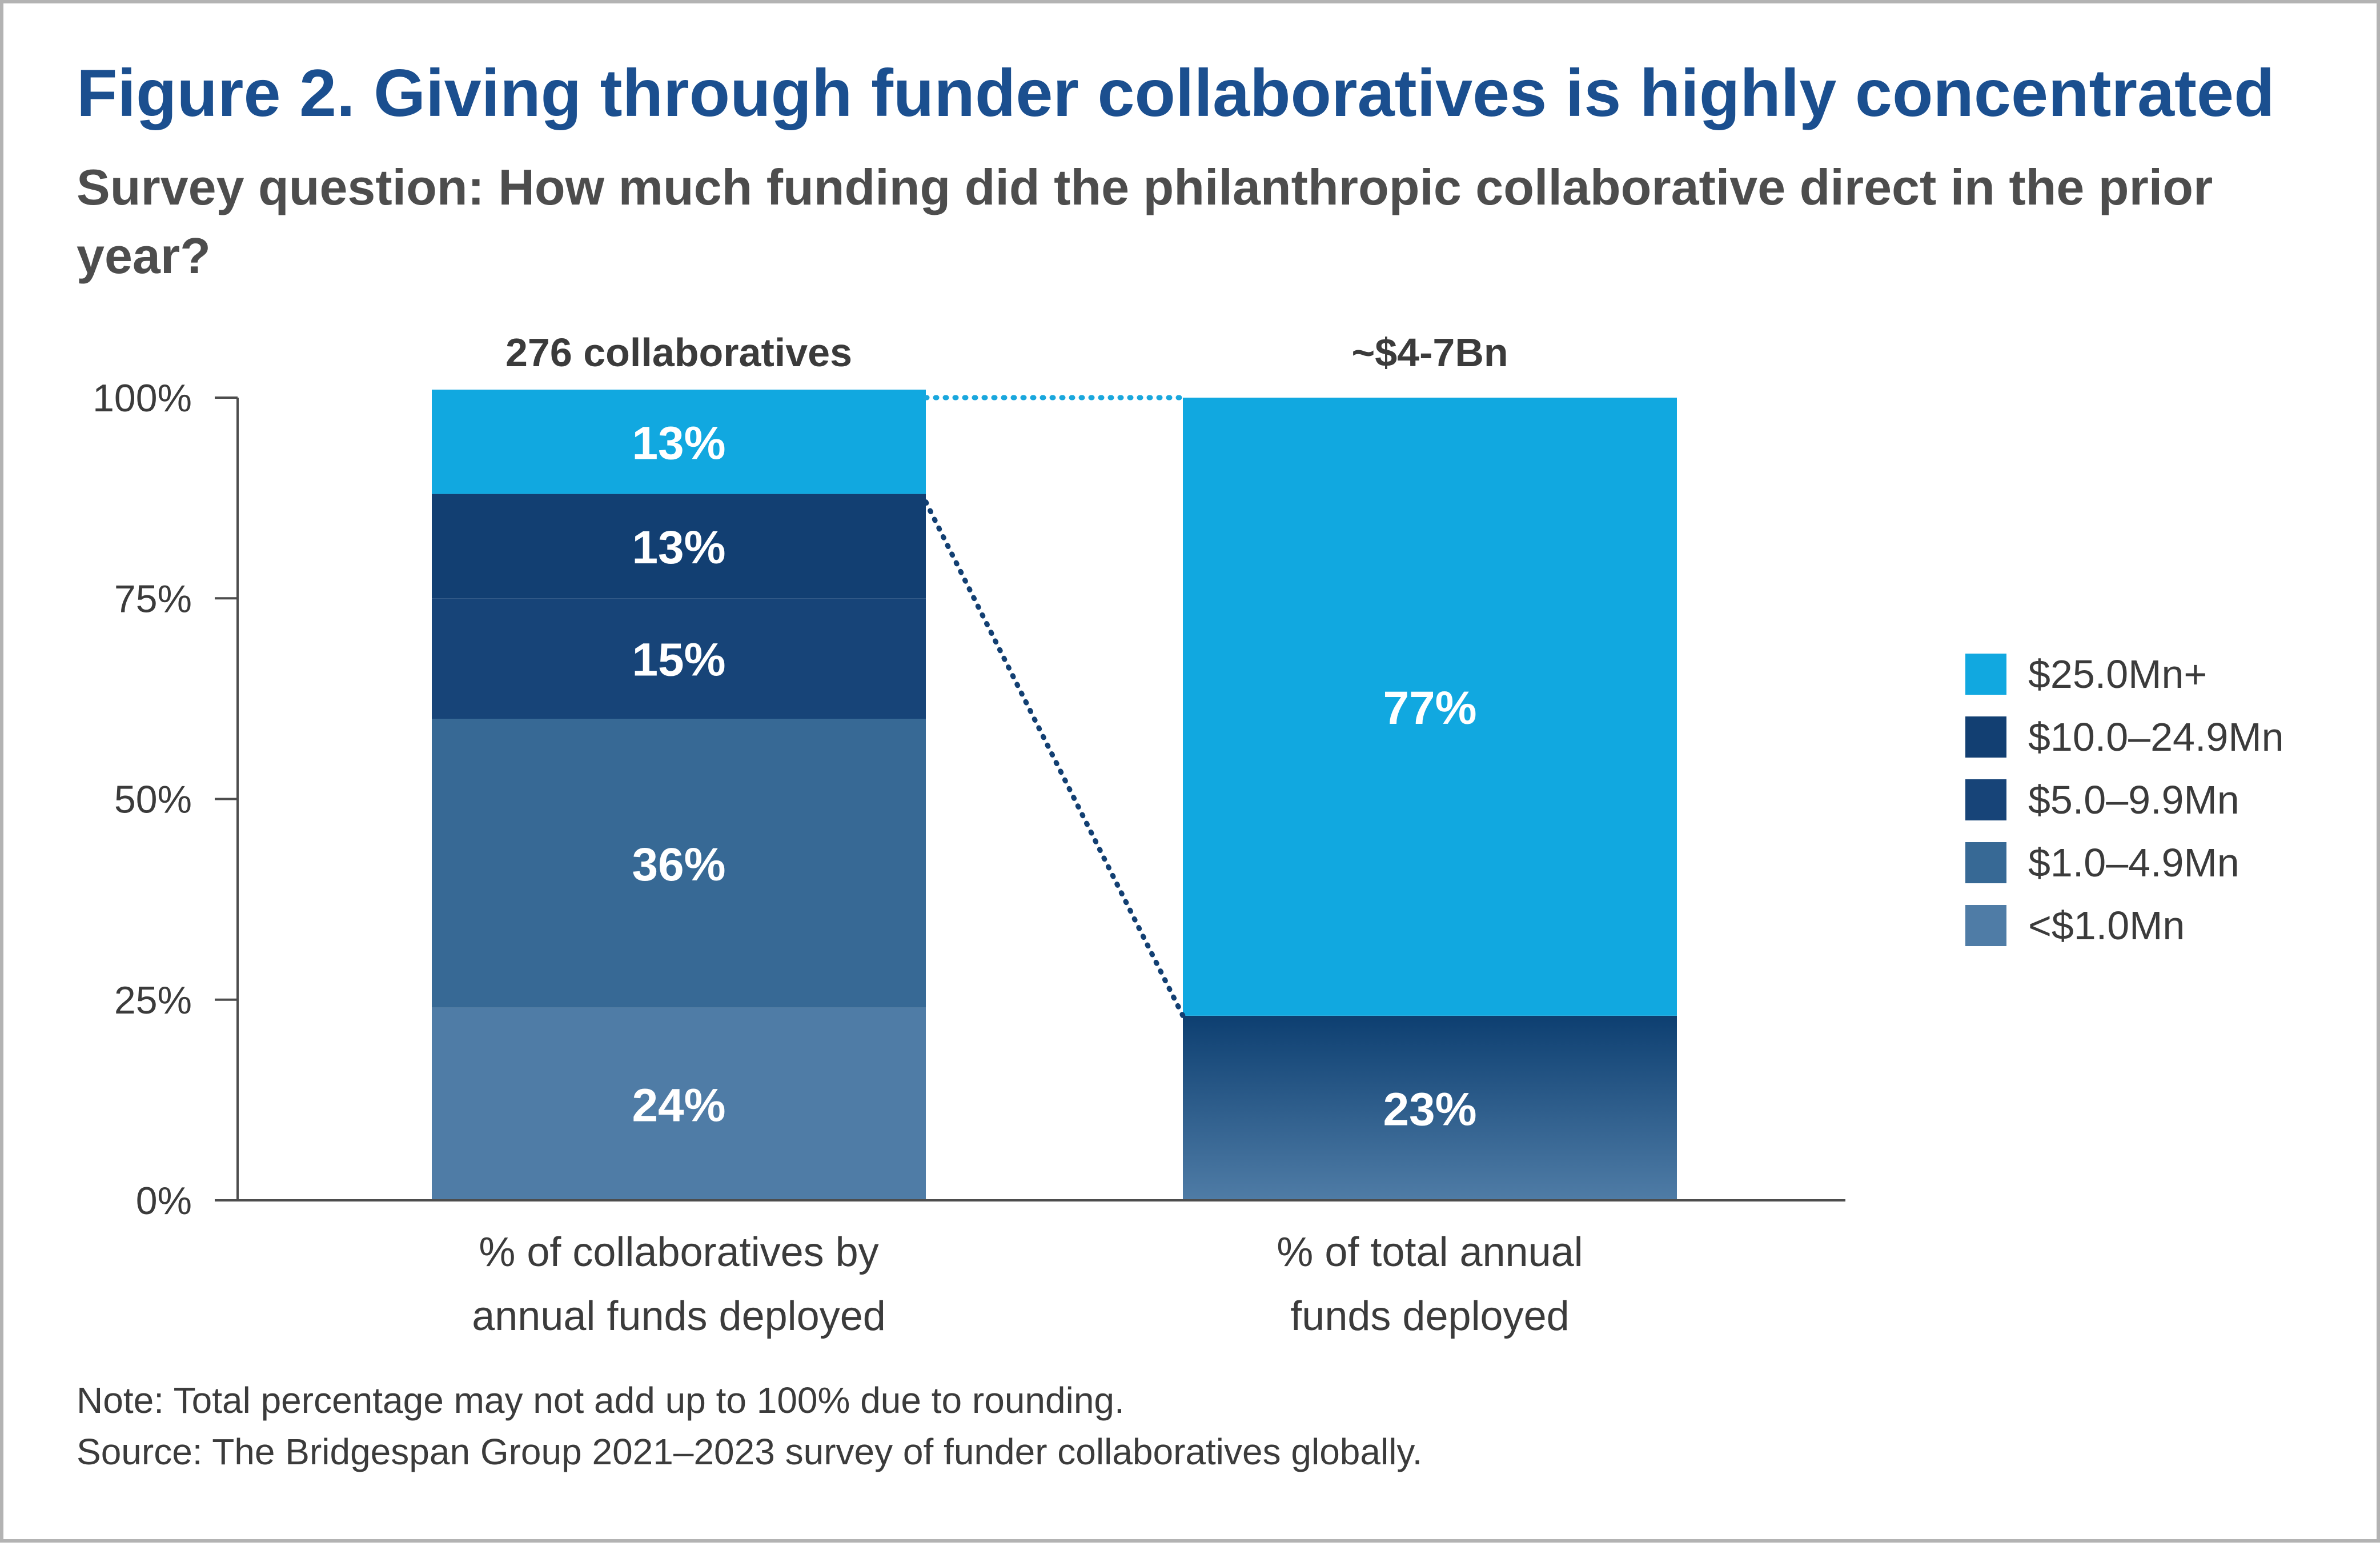  I want to click on legend-label-1: $25.0Mn+, so click(2117, 674).